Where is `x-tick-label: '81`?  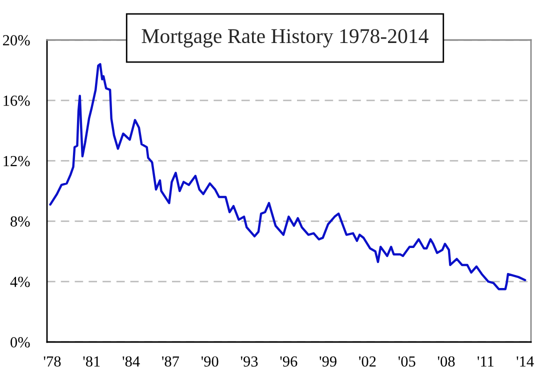 x-tick-label: '81 is located at coordinates (91, 361).